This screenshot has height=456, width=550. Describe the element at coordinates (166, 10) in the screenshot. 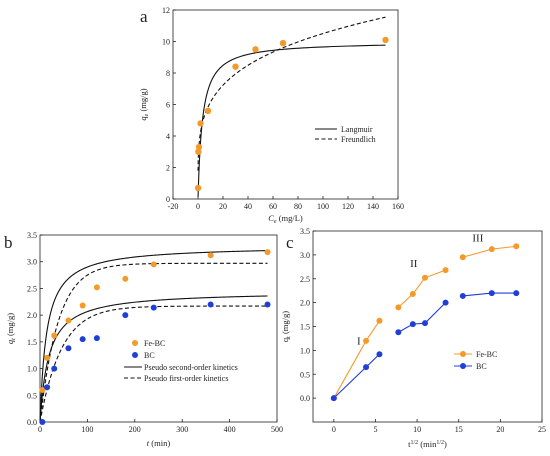

I see `panel-a-ytick-label: 12` at that location.